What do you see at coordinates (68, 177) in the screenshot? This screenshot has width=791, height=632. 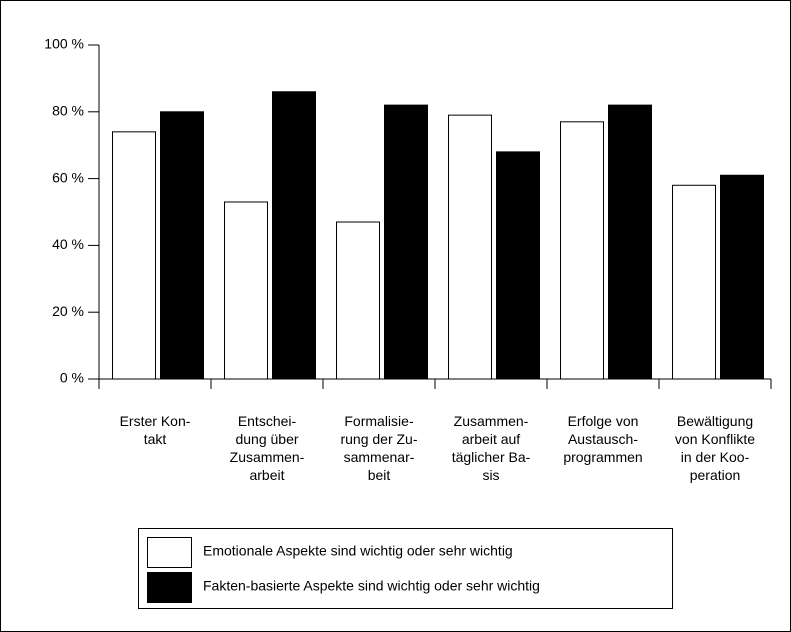 I see `y-tick-label: 60 %` at bounding box center [68, 177].